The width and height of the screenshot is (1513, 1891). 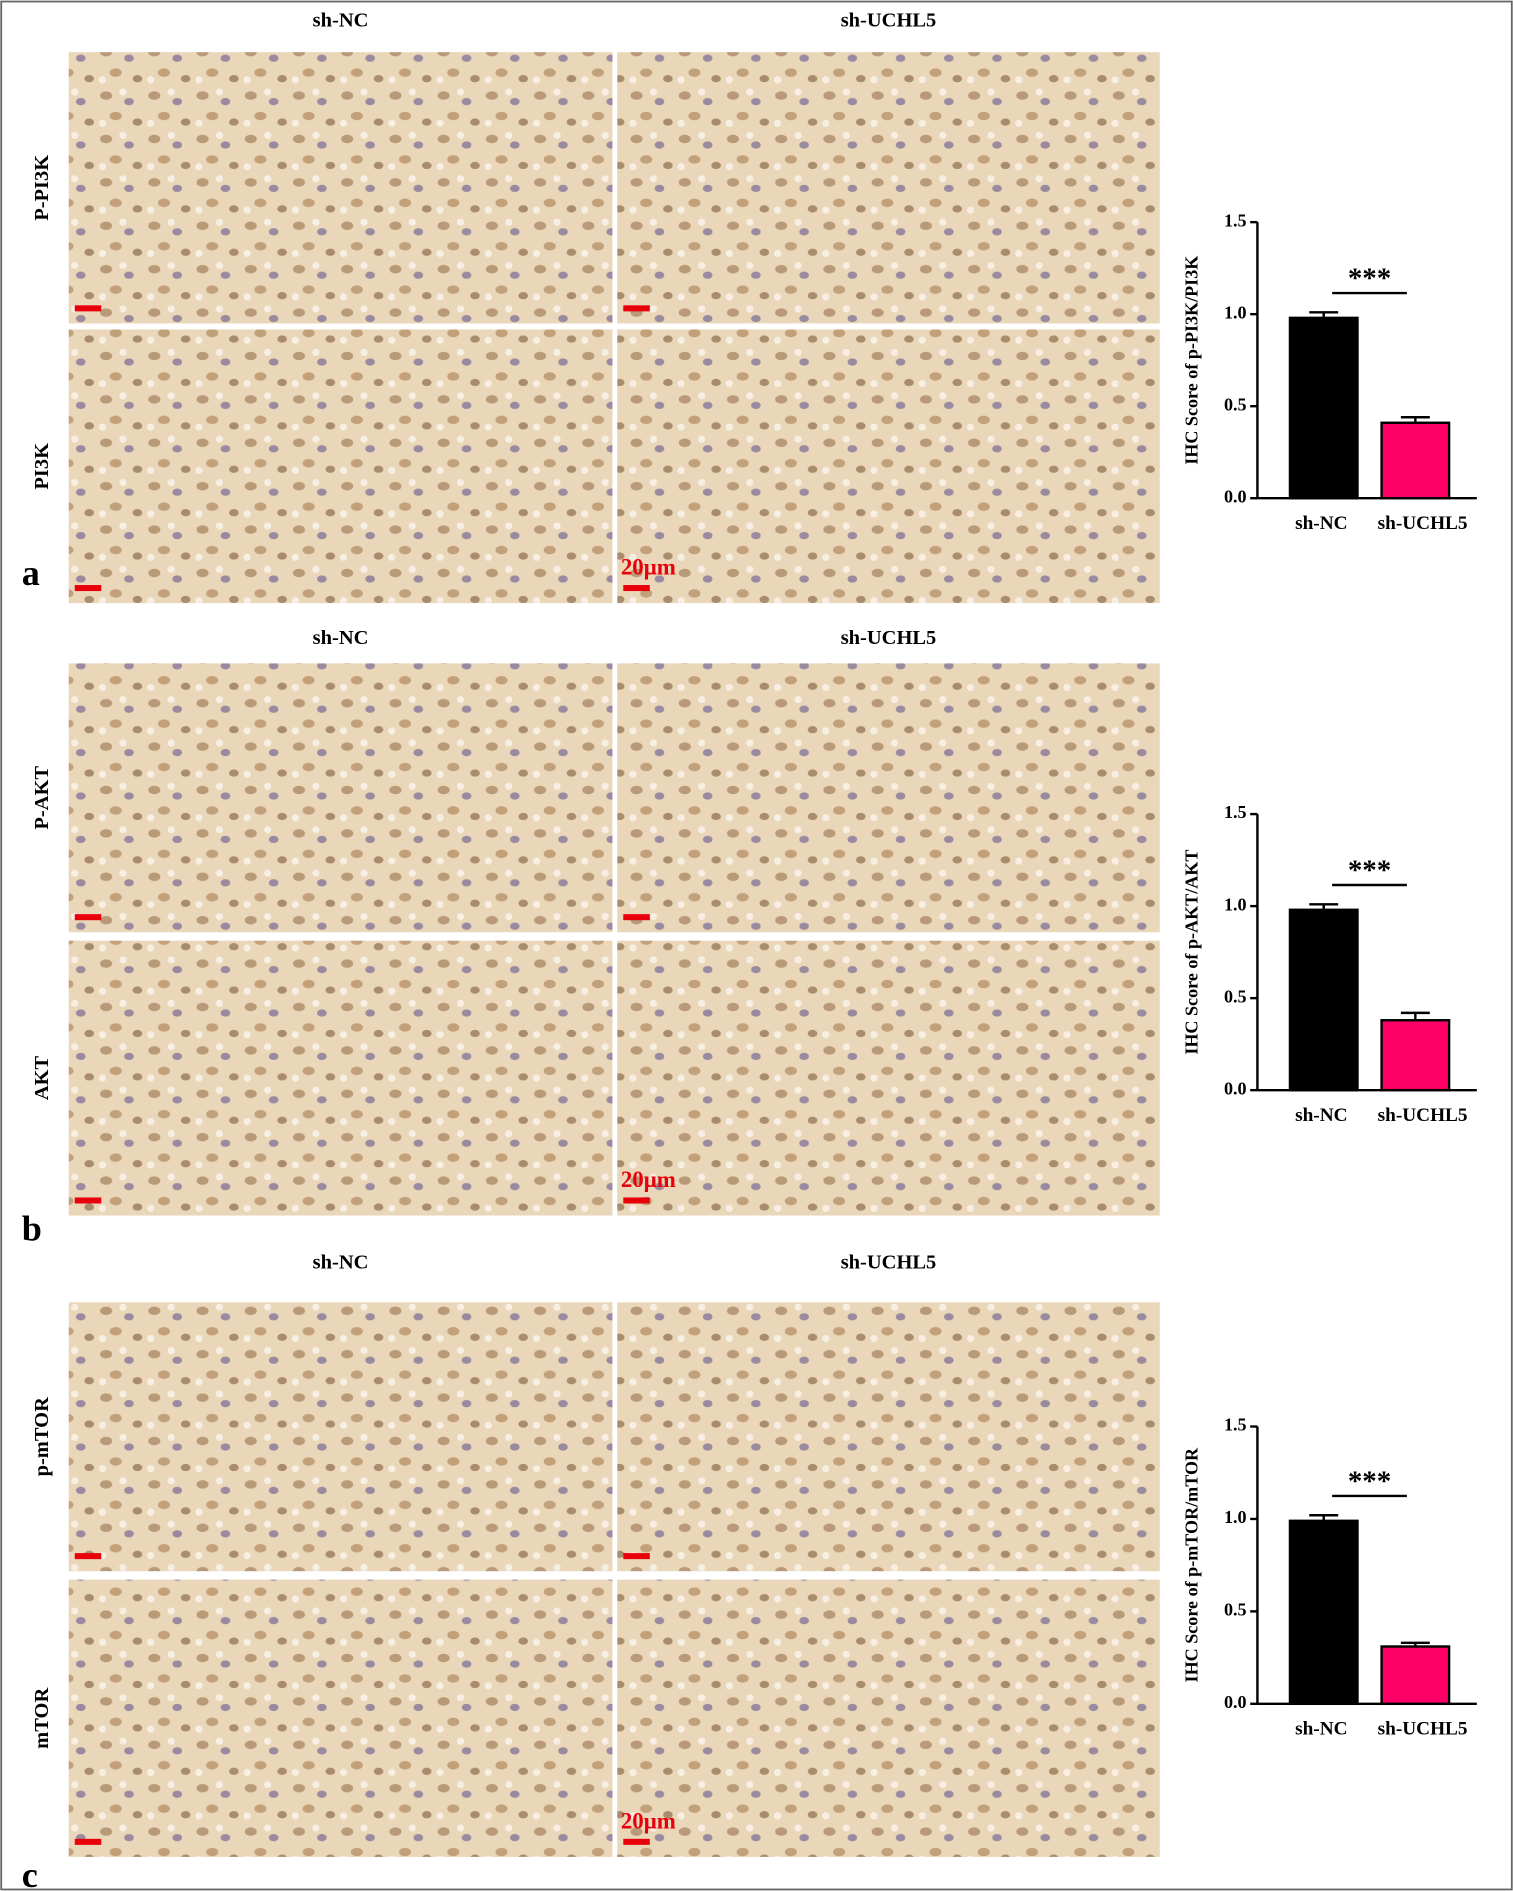 What do you see at coordinates (1192, 1564) in the screenshot?
I see `y-axis-label: IHC Score of p-mTOR/mTOR` at bounding box center [1192, 1564].